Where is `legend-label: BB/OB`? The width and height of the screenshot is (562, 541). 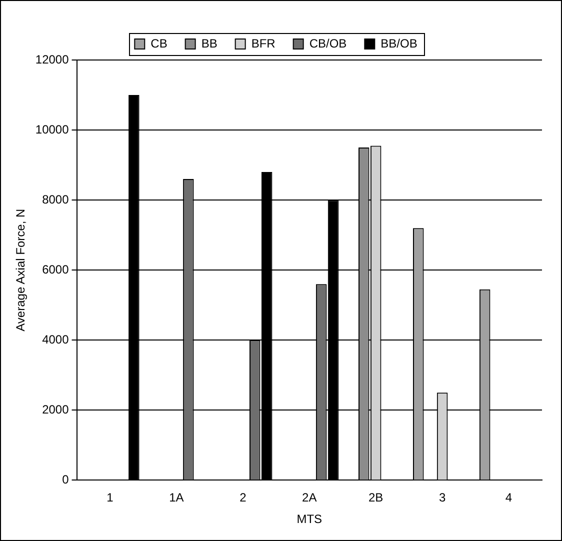
legend-label: BB/OB is located at coordinates (399, 43).